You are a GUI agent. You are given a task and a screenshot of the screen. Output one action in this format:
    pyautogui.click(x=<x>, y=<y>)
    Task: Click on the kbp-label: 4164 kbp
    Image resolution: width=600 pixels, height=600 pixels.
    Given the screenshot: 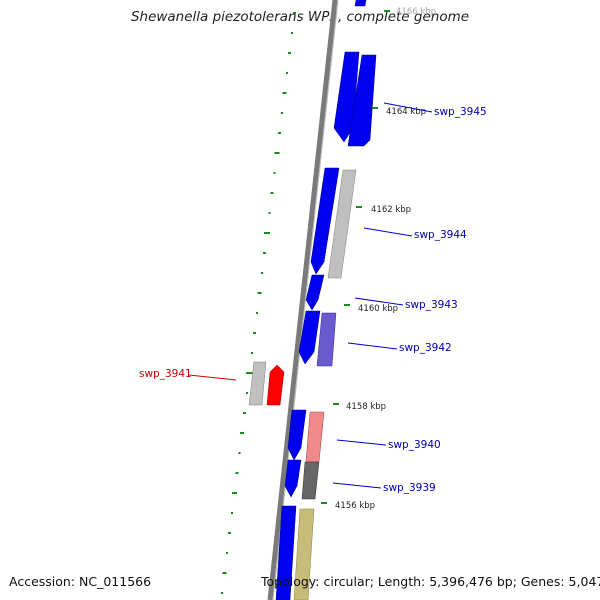 What is the action you would take?
    pyautogui.click(x=406, y=112)
    